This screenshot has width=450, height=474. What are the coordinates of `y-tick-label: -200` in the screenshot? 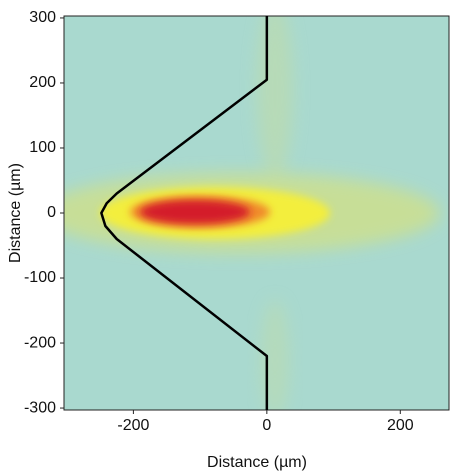 It's located at (40, 342).